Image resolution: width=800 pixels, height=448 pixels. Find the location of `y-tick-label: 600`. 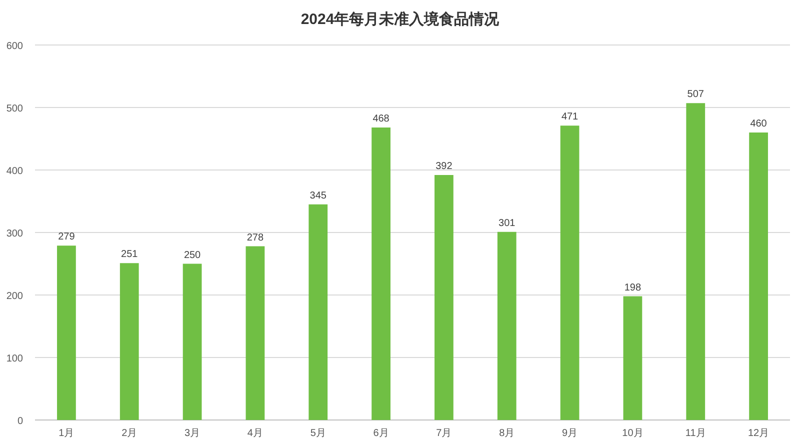

y-tick-label: 600 is located at coordinates (15, 46).